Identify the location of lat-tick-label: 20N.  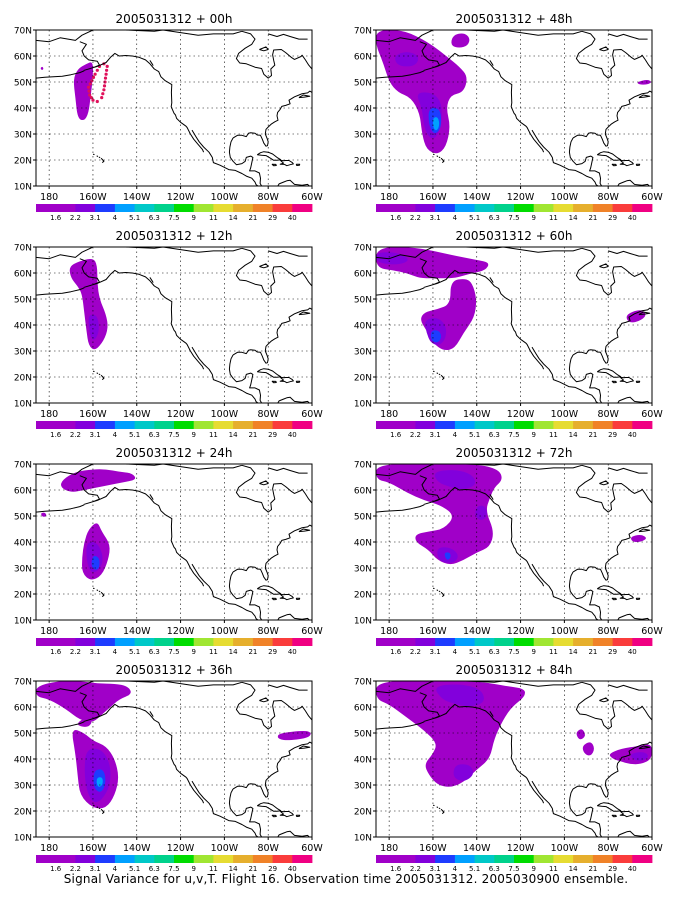
(23, 379).